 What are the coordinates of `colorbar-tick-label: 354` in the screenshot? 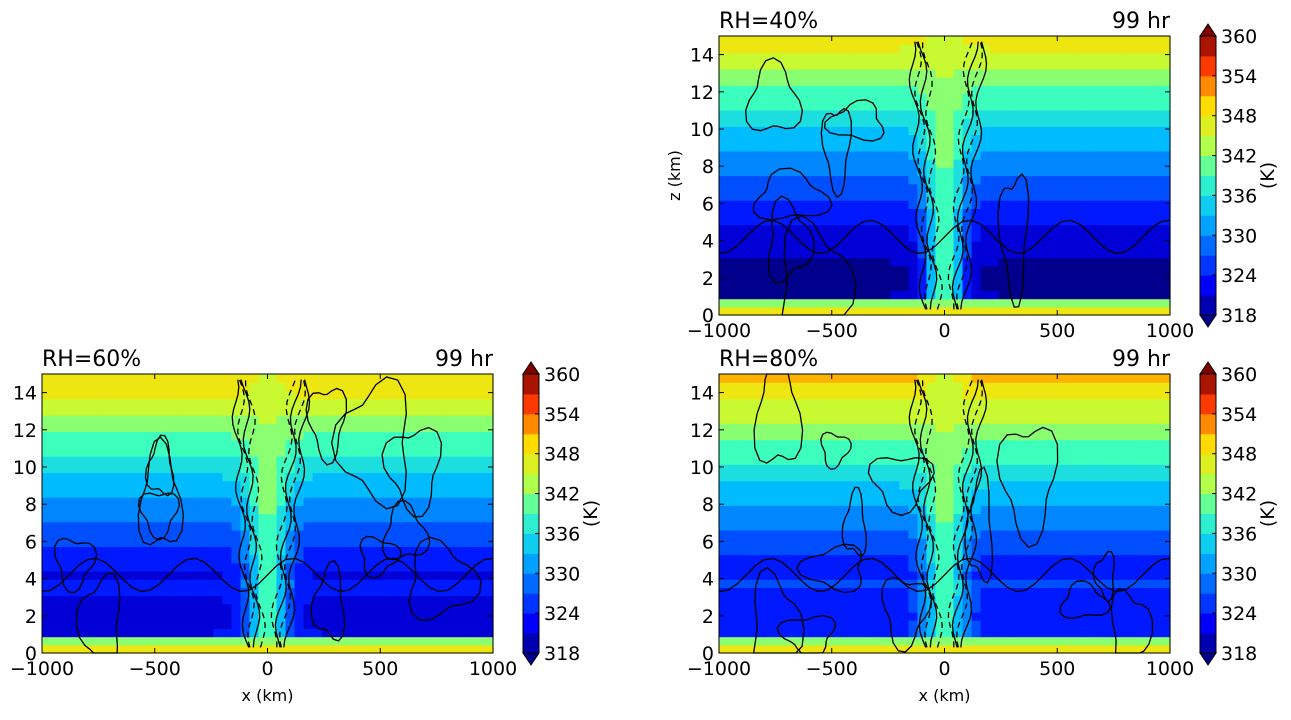 It's located at (562, 415).